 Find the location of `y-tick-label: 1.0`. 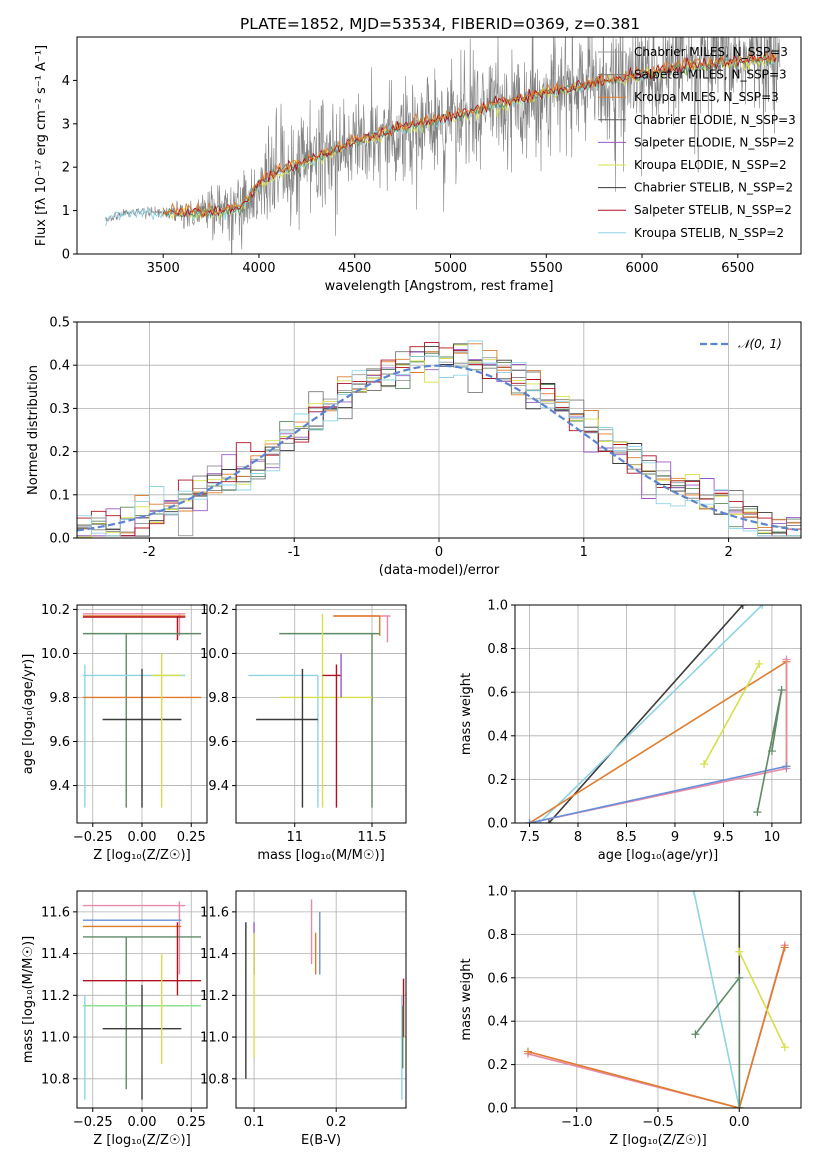

y-tick-label: 1.0 is located at coordinates (497, 606).